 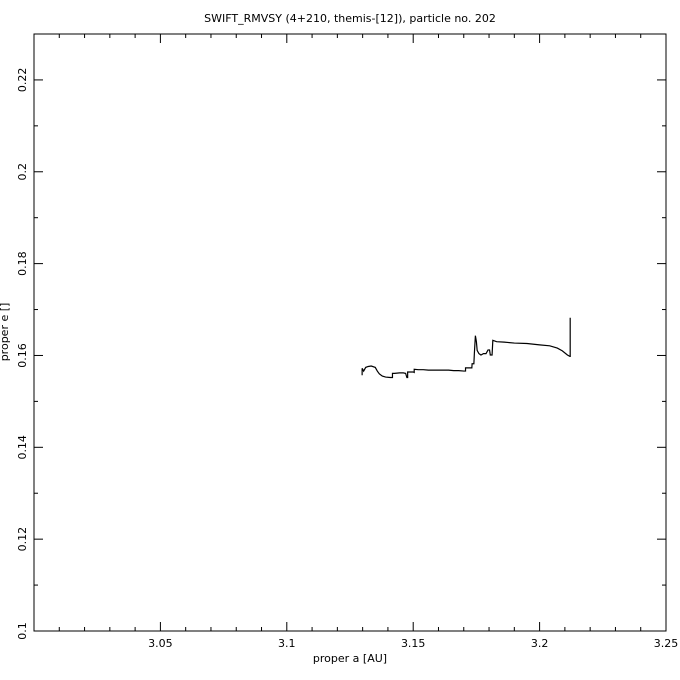 I want to click on y-axis-label: proper e [], so click(x=5, y=332).